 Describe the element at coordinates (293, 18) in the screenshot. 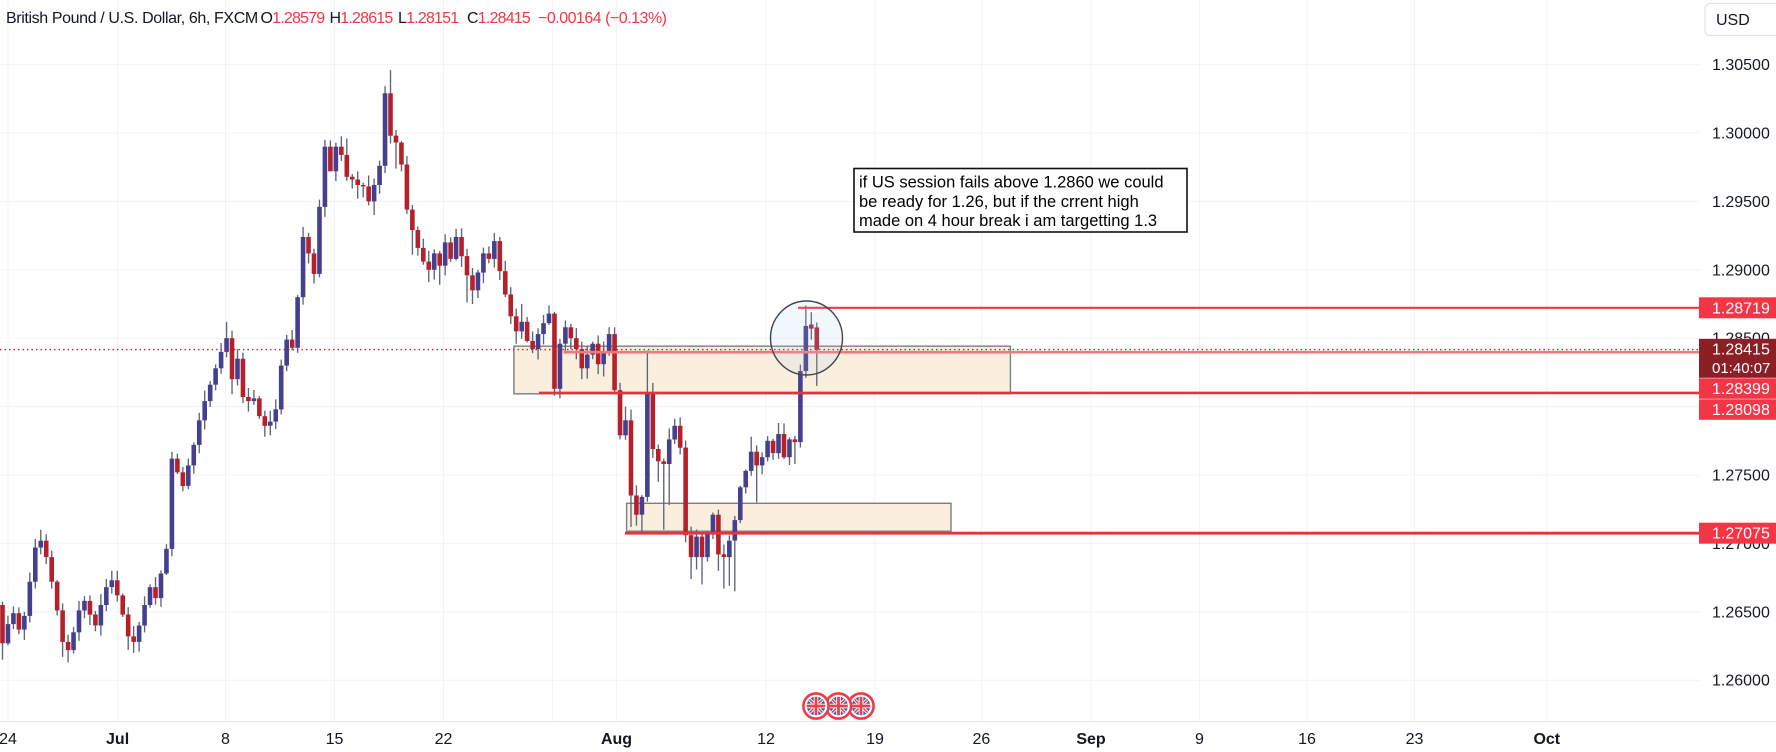

I see `svg-text: O1.28579` at that location.